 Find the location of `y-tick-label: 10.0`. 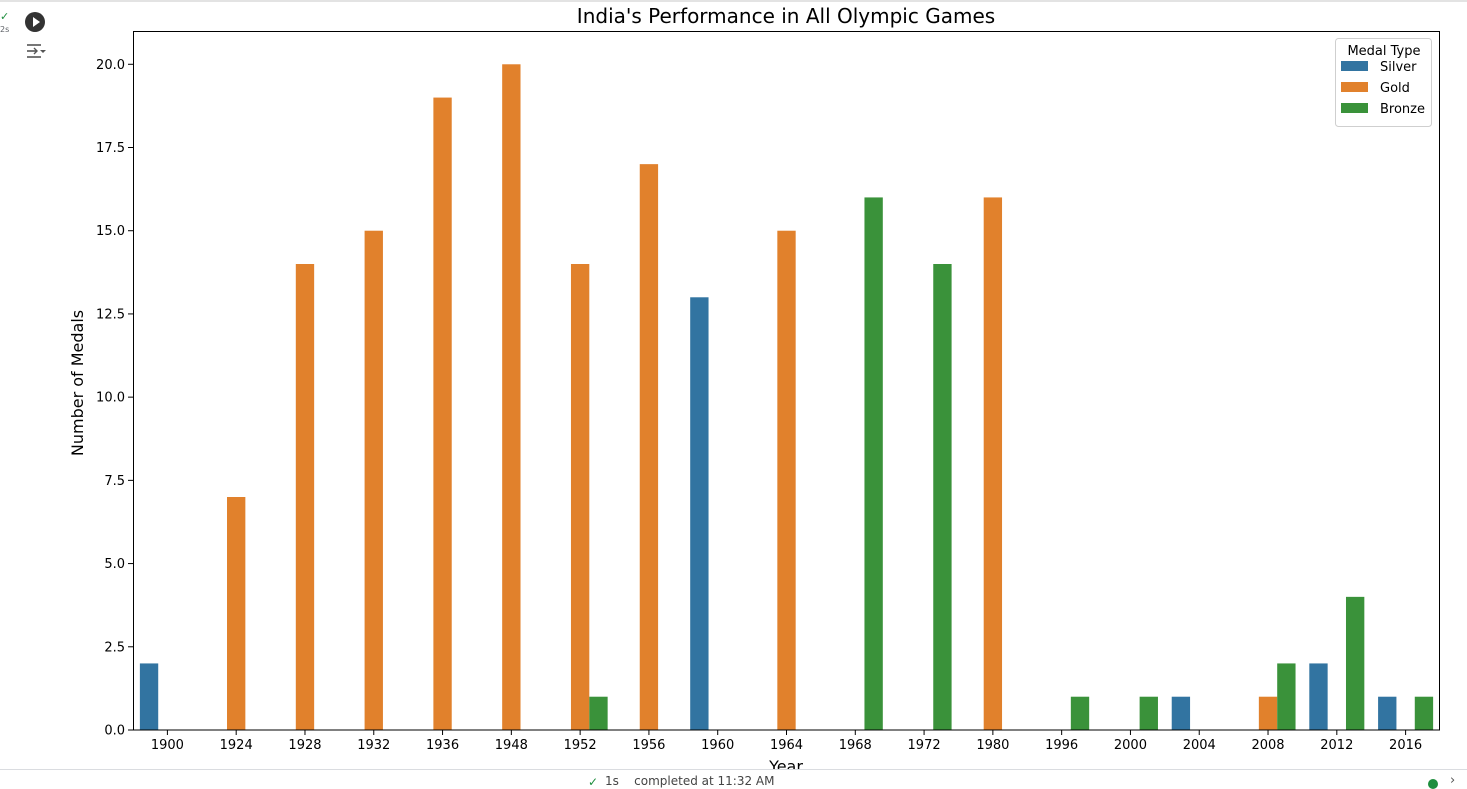

y-tick-label: 10.0 is located at coordinates (110, 398).